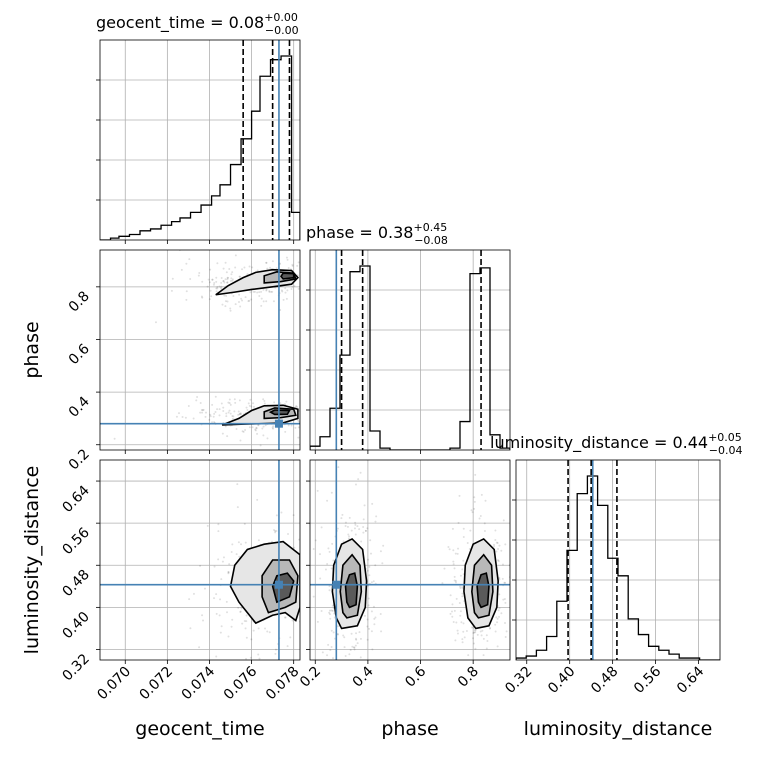 The width and height of the screenshot is (760, 760). I want to click on x-tick-label: 0.078, so click(283, 684).